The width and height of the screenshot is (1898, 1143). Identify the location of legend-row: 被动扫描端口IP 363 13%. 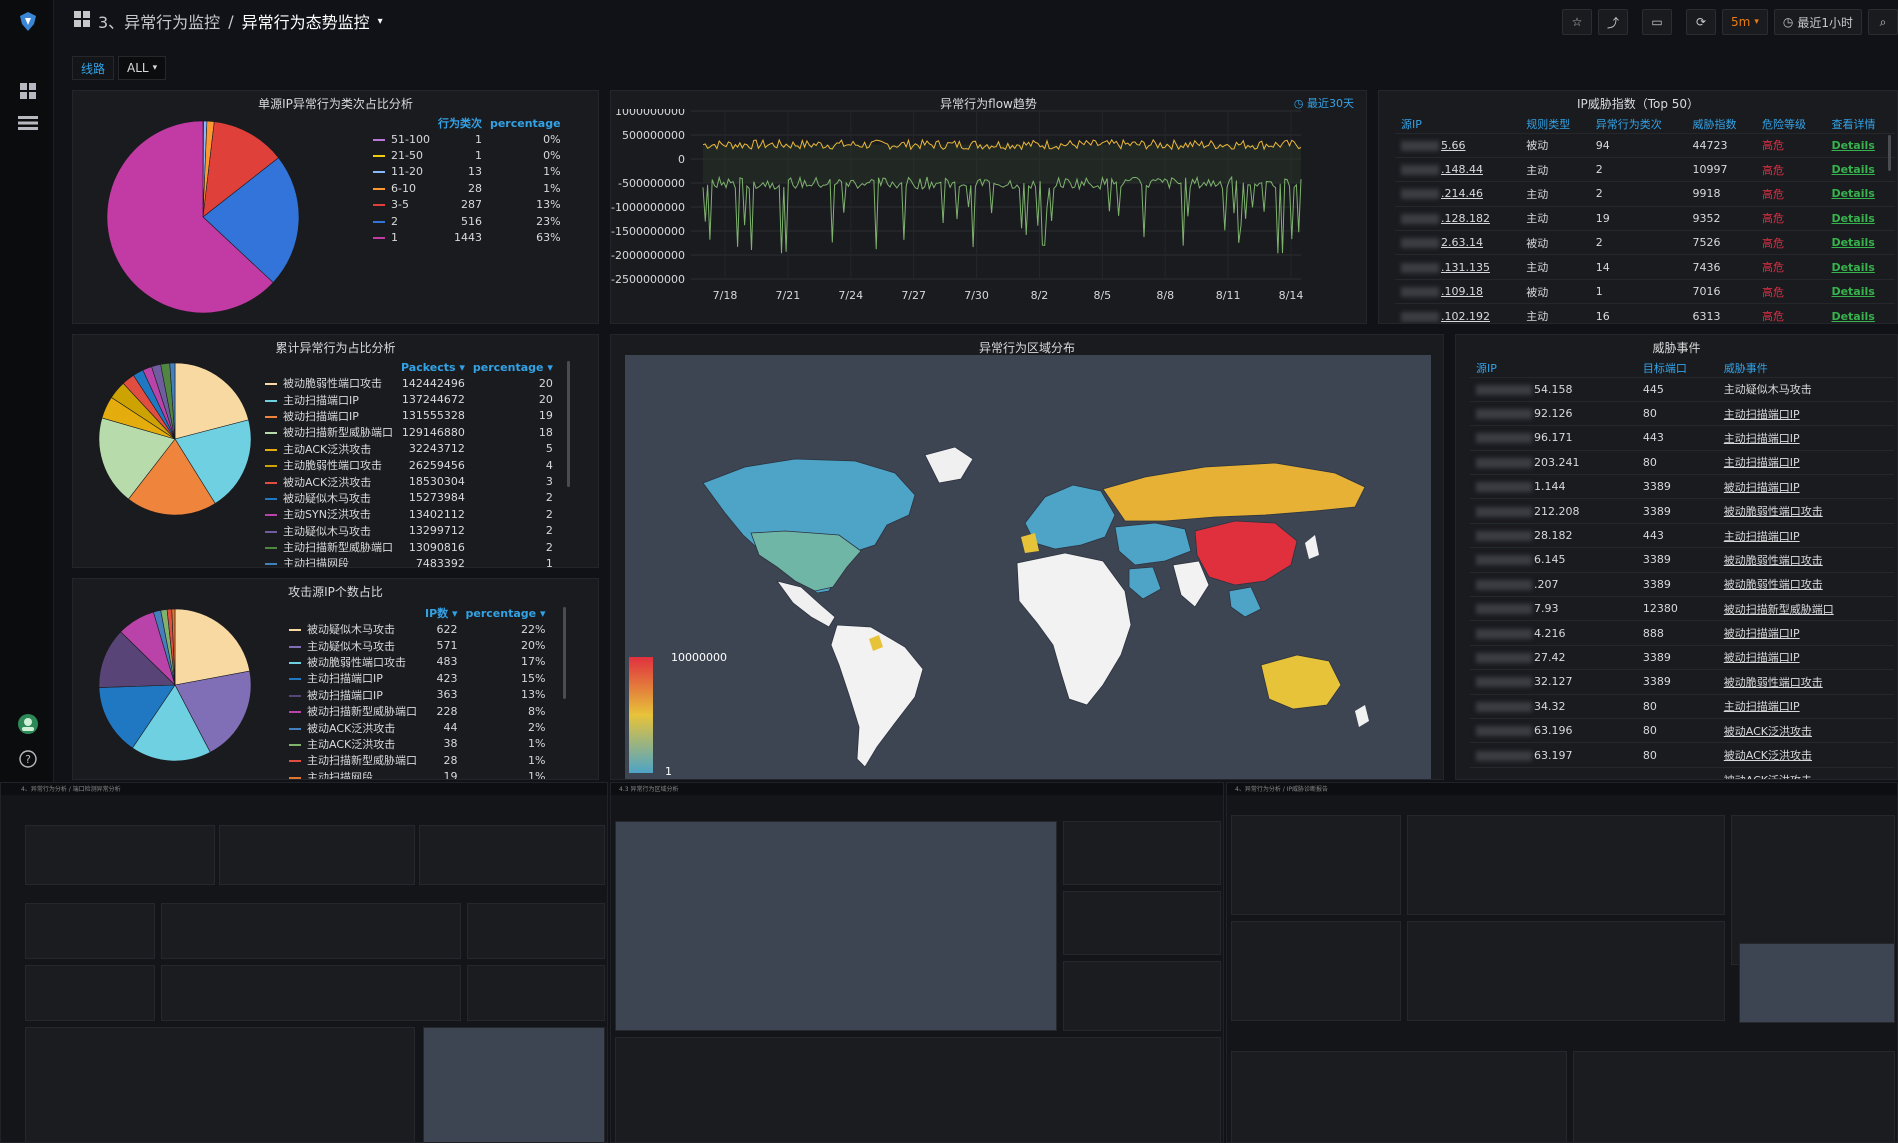
(417, 695).